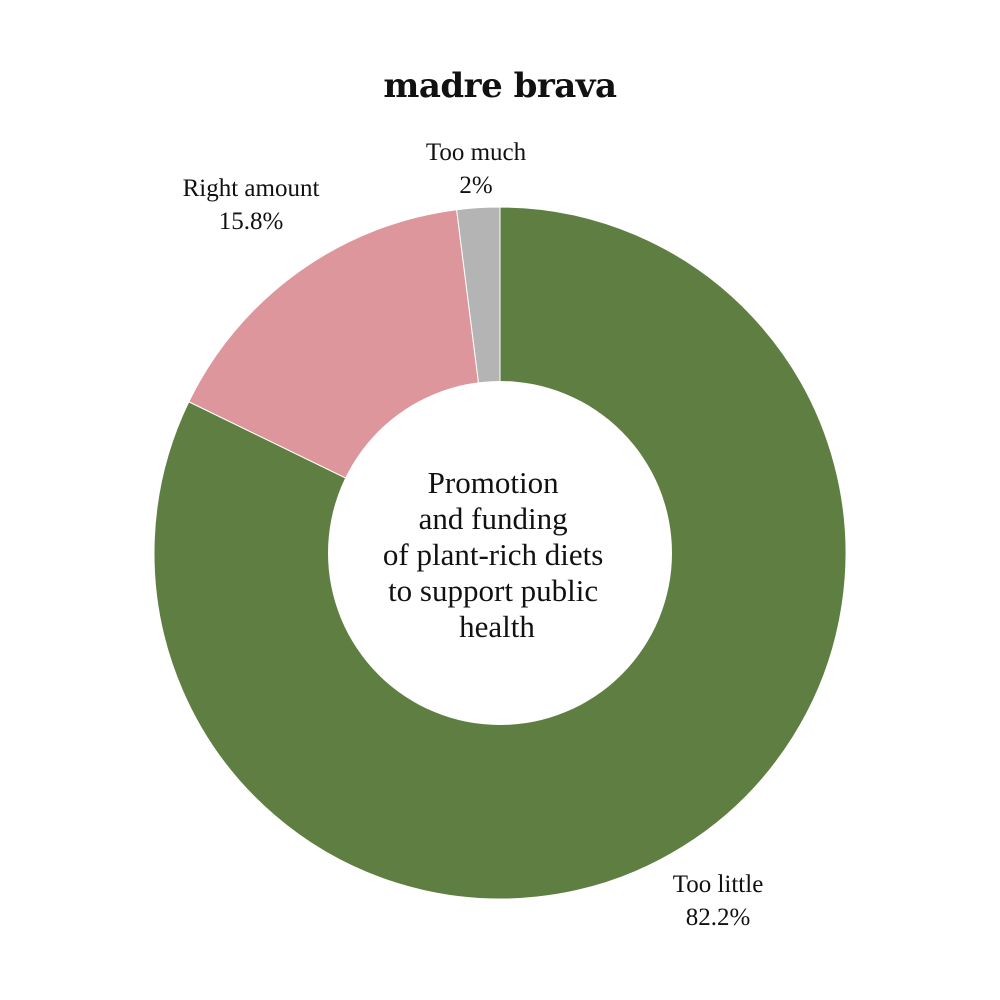  What do you see at coordinates (476, 152) in the screenshot?
I see `slice-label: Too much` at bounding box center [476, 152].